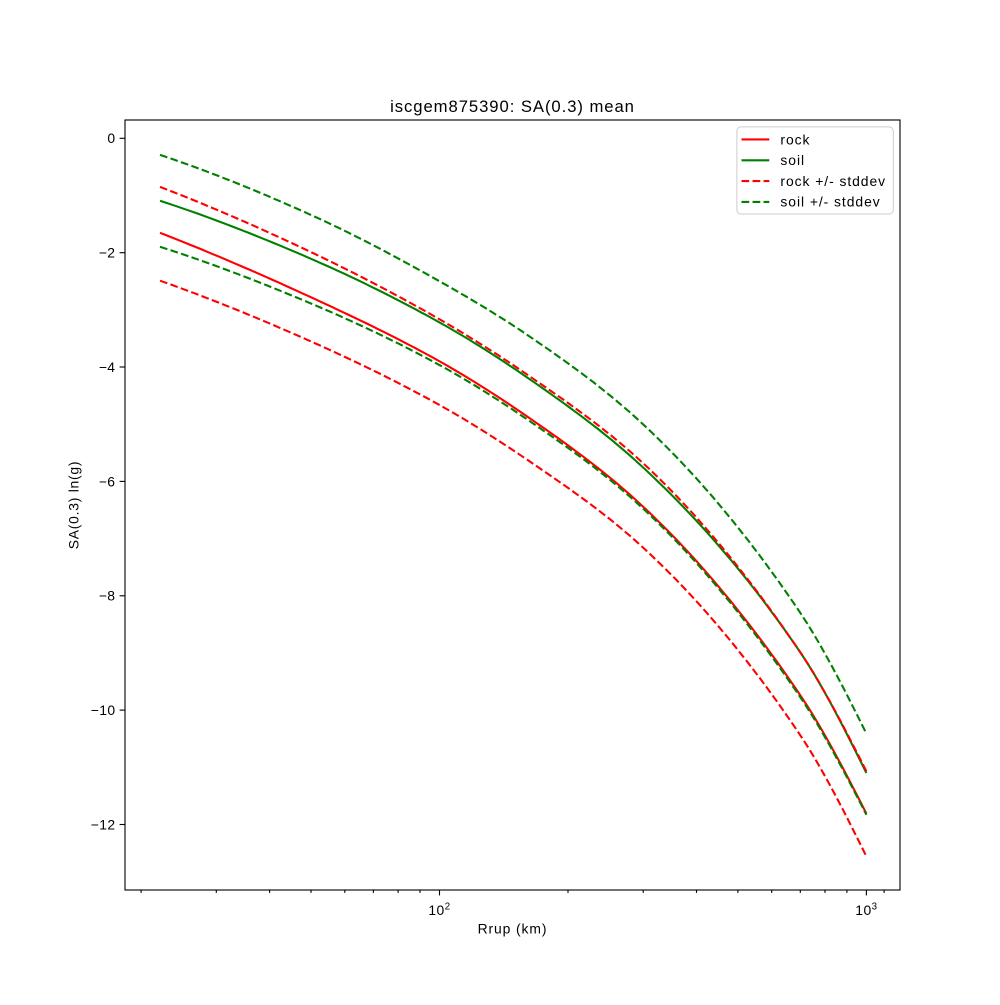  I want to click on svg-text: soil, so click(792, 160).